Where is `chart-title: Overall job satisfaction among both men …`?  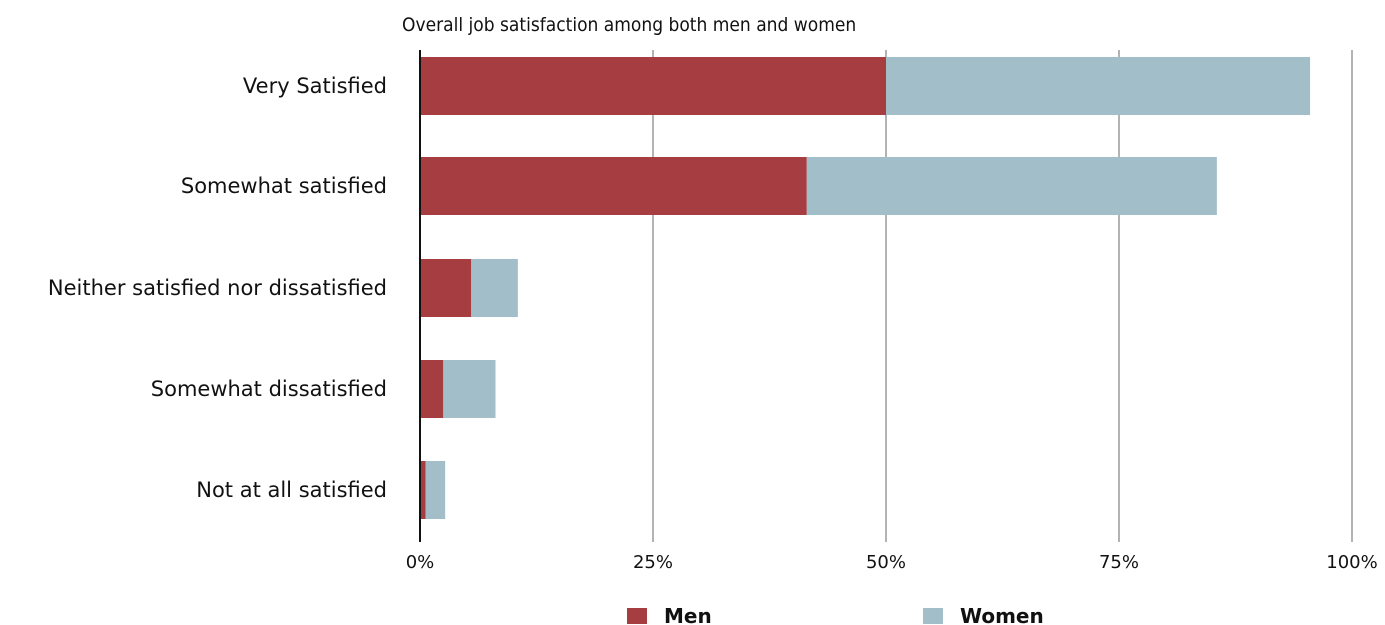 chart-title: Overall job satisfaction among both men … is located at coordinates (629, 25).